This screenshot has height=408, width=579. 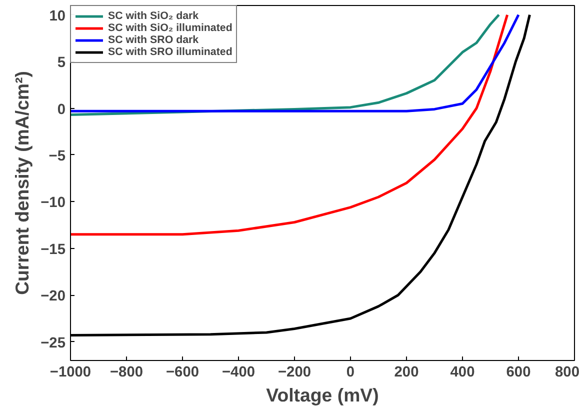 I want to click on y-tick-label: 5, so click(x=61, y=63).